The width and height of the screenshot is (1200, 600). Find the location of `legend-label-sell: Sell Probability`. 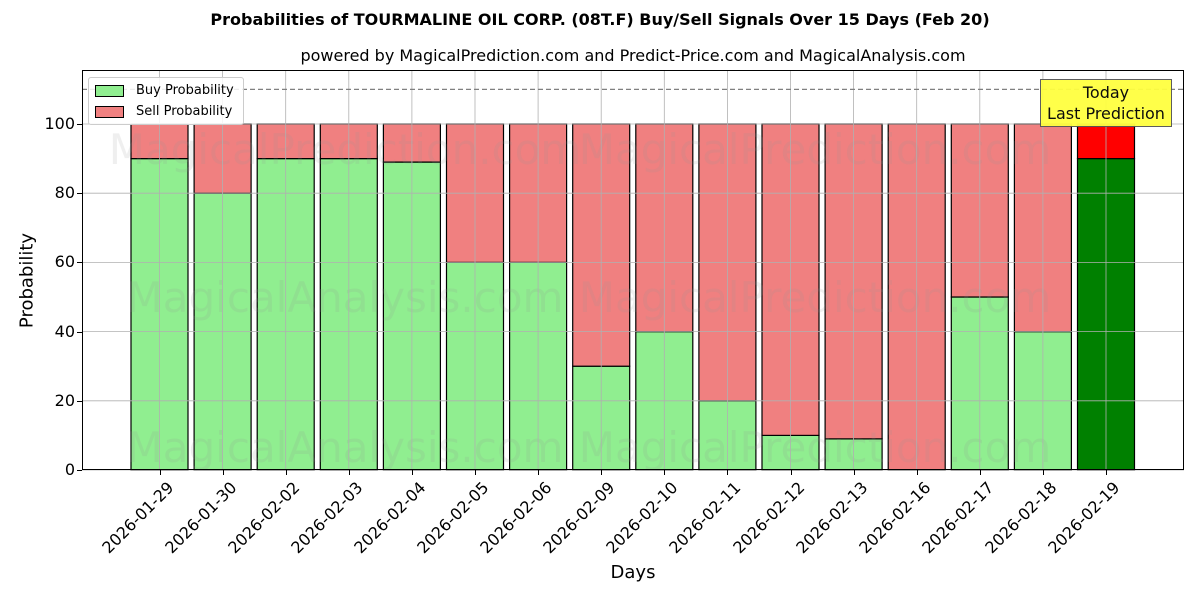

legend-label-sell: Sell Probability is located at coordinates (184, 111).